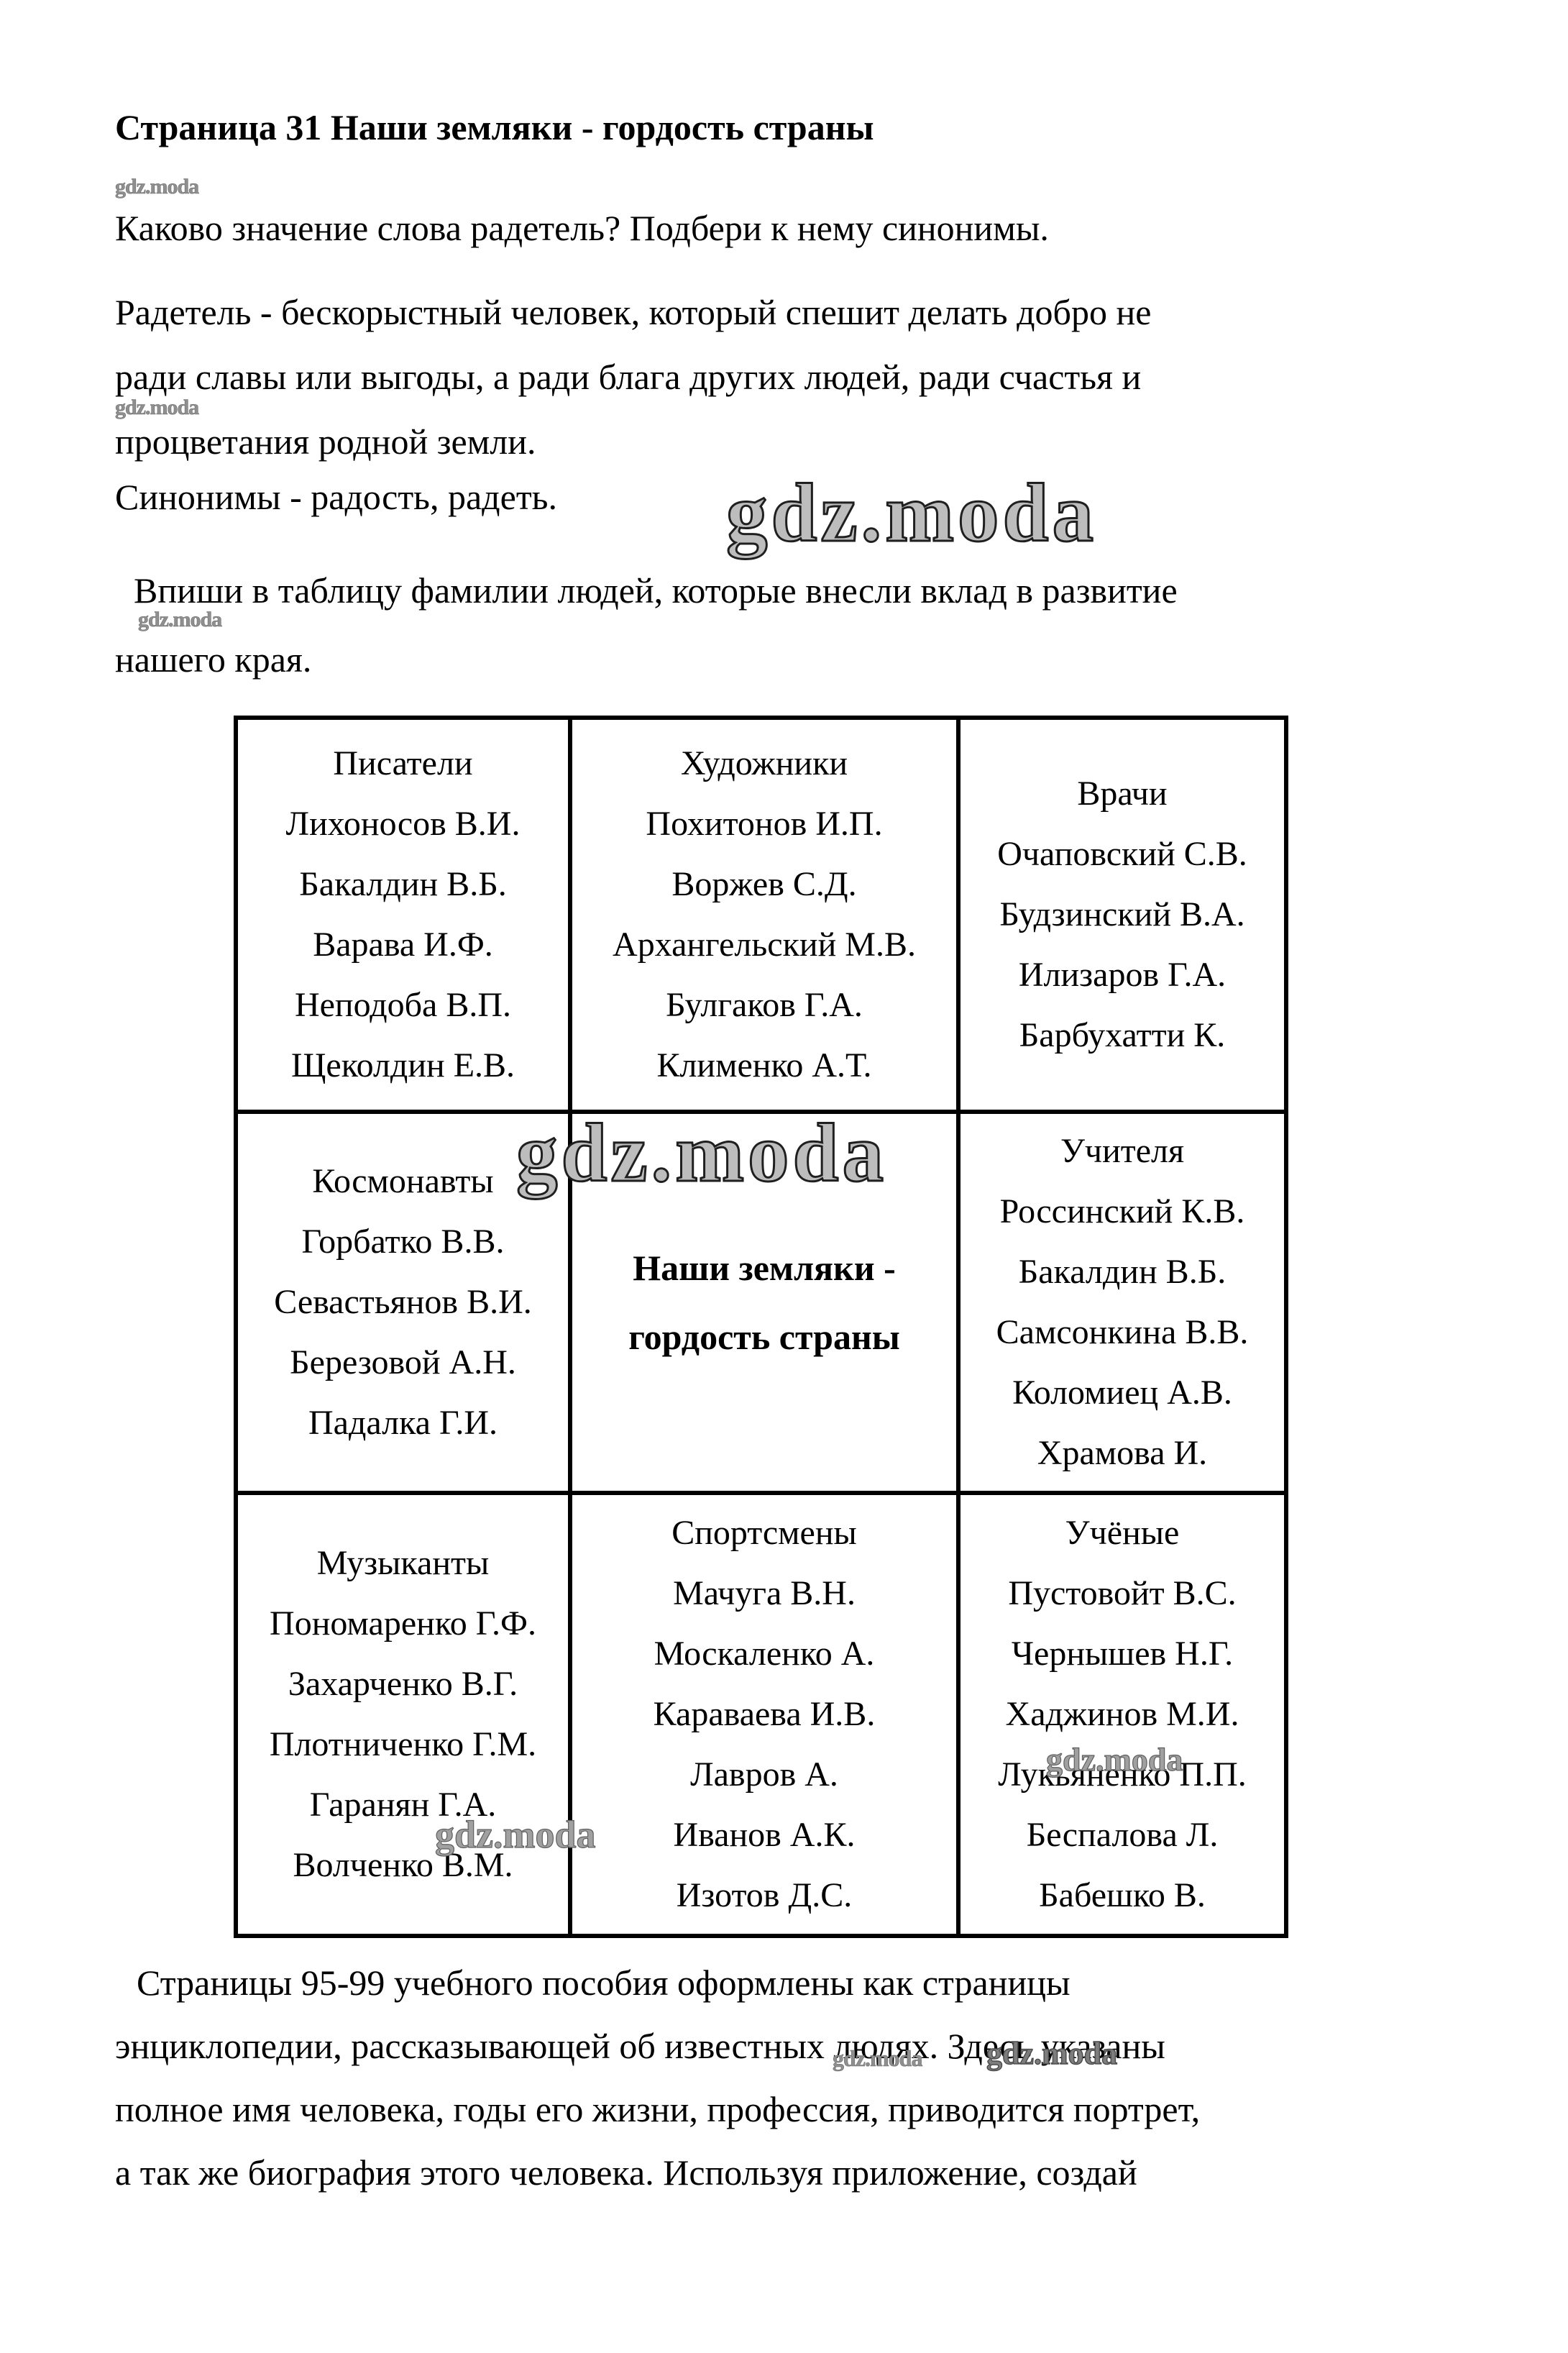 The width and height of the screenshot is (1568, 2353). What do you see at coordinates (766, 1304) in the screenshot?
I see `table-center-title-cell: Наши земляки - гордость страны` at bounding box center [766, 1304].